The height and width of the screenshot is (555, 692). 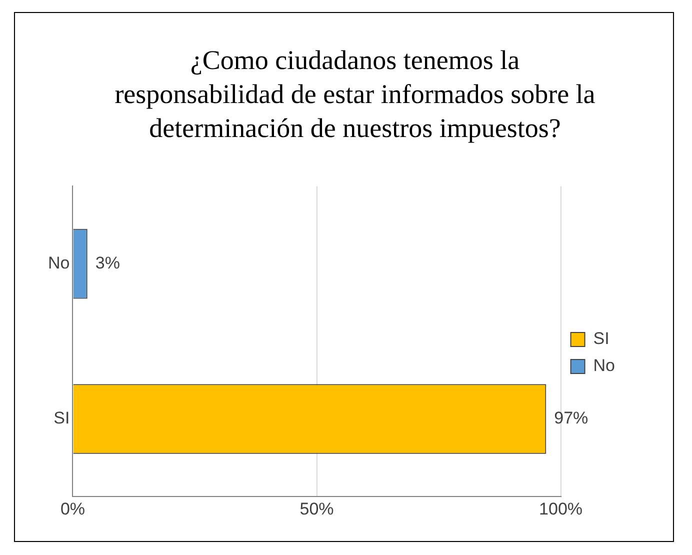 I want to click on data-label: 97%, so click(x=571, y=418).